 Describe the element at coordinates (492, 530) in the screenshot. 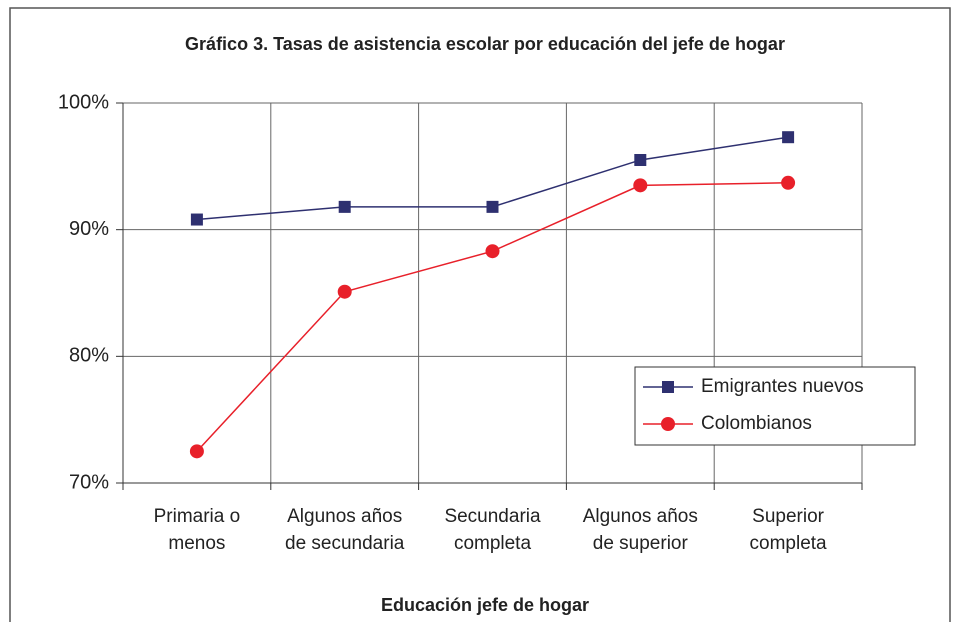

I see `x-tick-label: Secundaria completa` at that location.